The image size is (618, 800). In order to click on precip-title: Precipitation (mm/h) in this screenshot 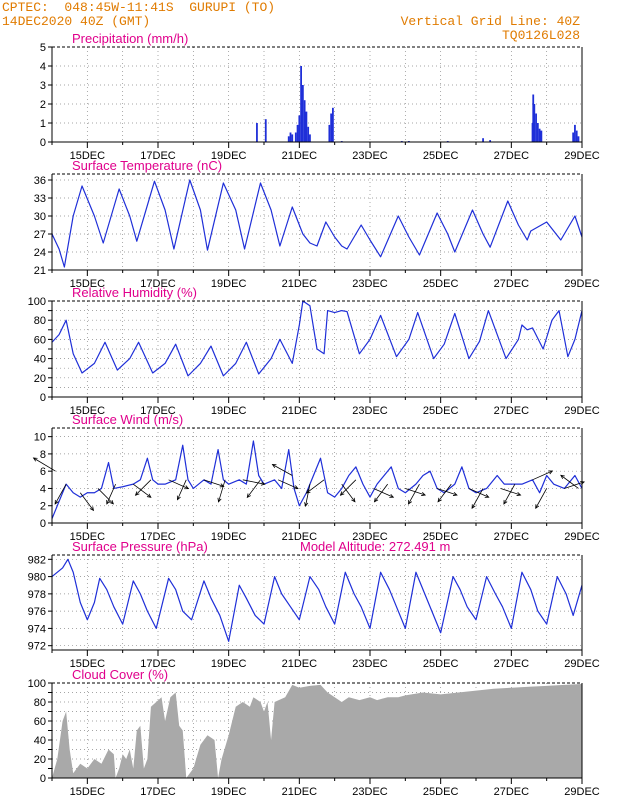, I will do `click(130, 38)`.